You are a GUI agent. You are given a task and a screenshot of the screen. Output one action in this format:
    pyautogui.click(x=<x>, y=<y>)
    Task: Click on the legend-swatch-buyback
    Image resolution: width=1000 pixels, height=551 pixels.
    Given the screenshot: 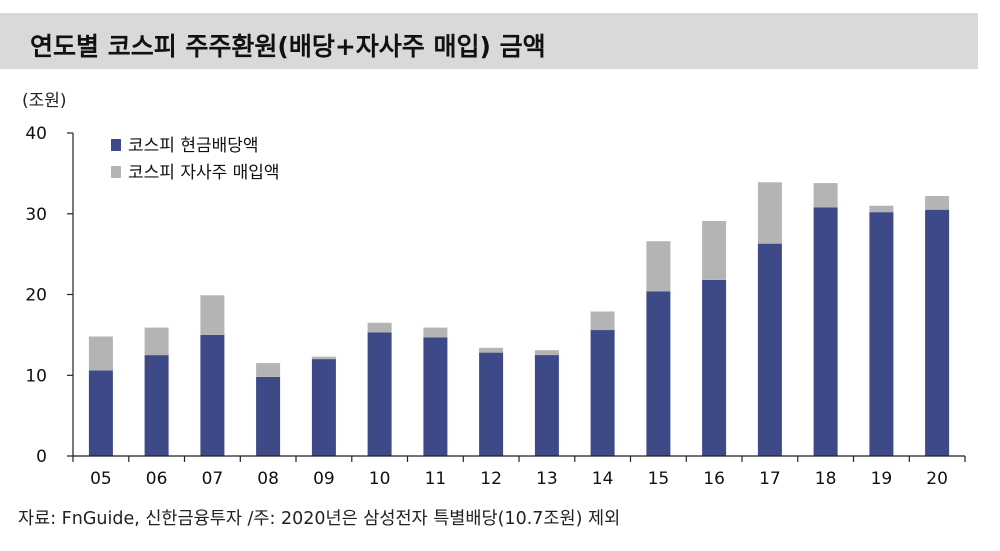 What is the action you would take?
    pyautogui.click(x=116, y=172)
    